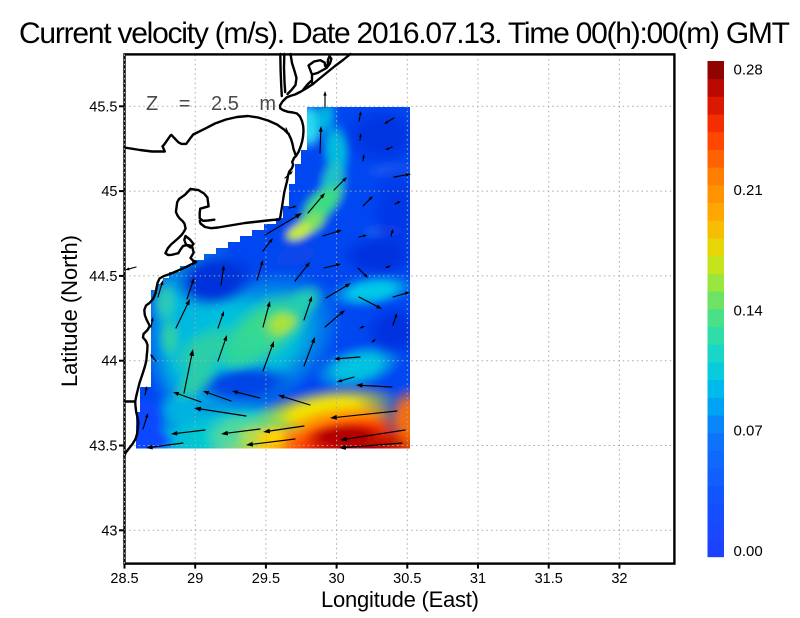 The image size is (800, 618). Describe the element at coordinates (748, 70) in the screenshot. I see `svg-text: 0.28` at that location.